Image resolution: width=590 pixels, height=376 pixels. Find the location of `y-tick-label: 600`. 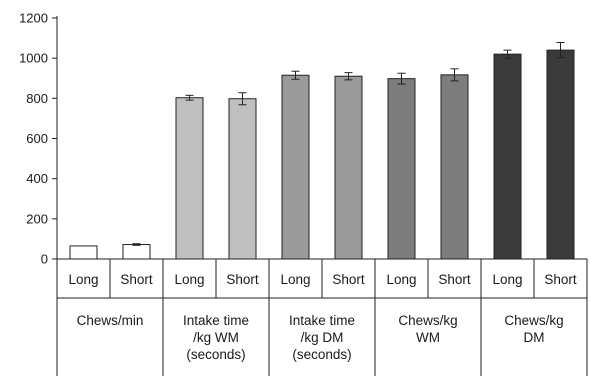

y-tick-label: 600 is located at coordinates (37, 138).